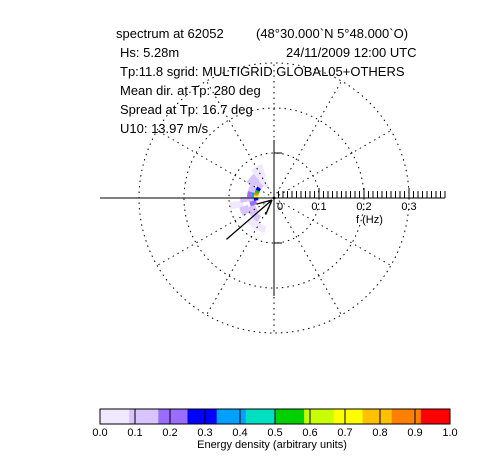 This screenshot has width=500, height=466. Describe the element at coordinates (449, 433) in the screenshot. I see `colorbar-tick-label: 1.0` at that location.